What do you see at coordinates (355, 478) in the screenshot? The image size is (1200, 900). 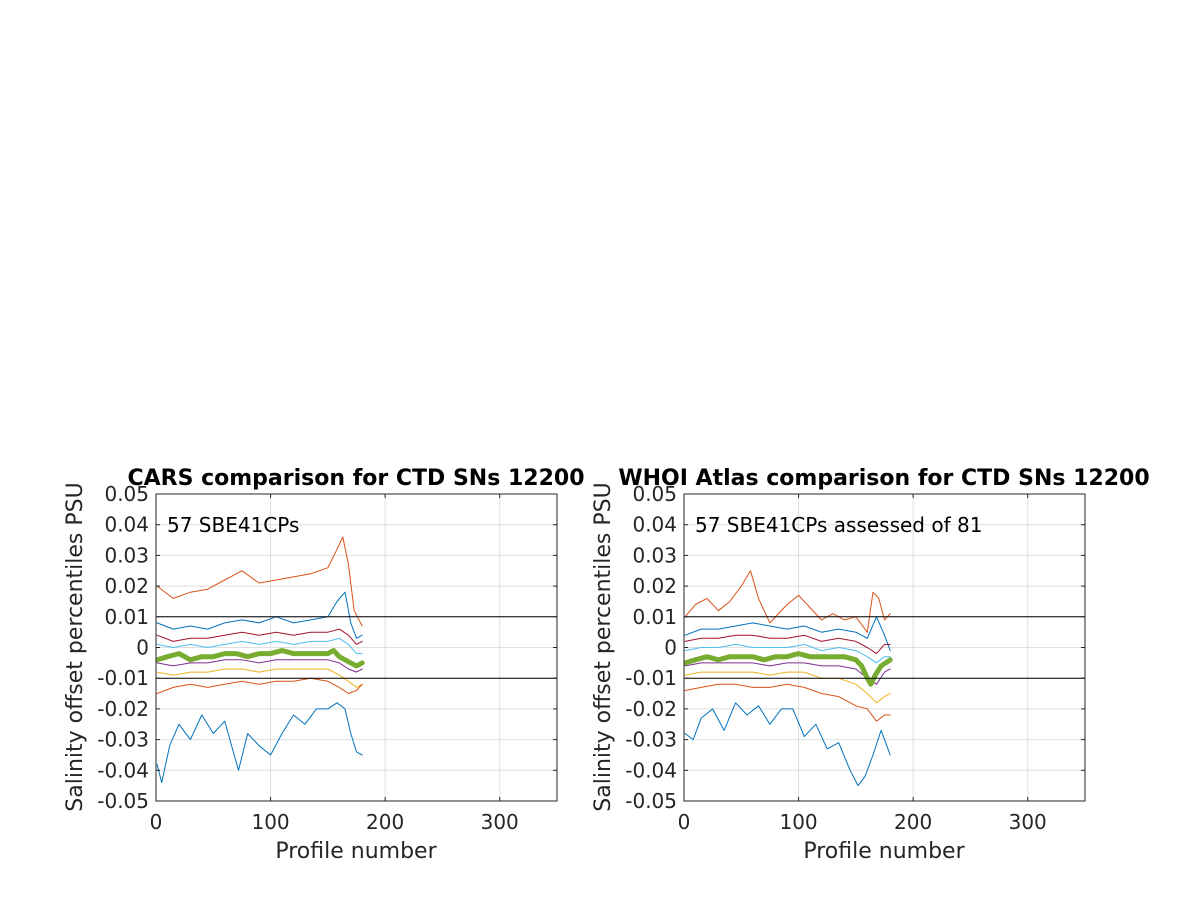 I see `cars-plot-title: CARS comparison for CTD SNs 12200` at bounding box center [355, 478].